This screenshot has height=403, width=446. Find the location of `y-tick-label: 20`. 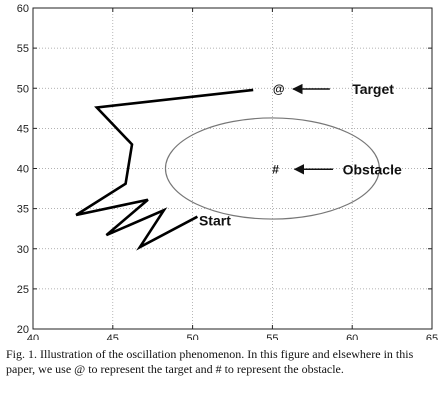

y-tick-label: 20 is located at coordinates (23, 330).